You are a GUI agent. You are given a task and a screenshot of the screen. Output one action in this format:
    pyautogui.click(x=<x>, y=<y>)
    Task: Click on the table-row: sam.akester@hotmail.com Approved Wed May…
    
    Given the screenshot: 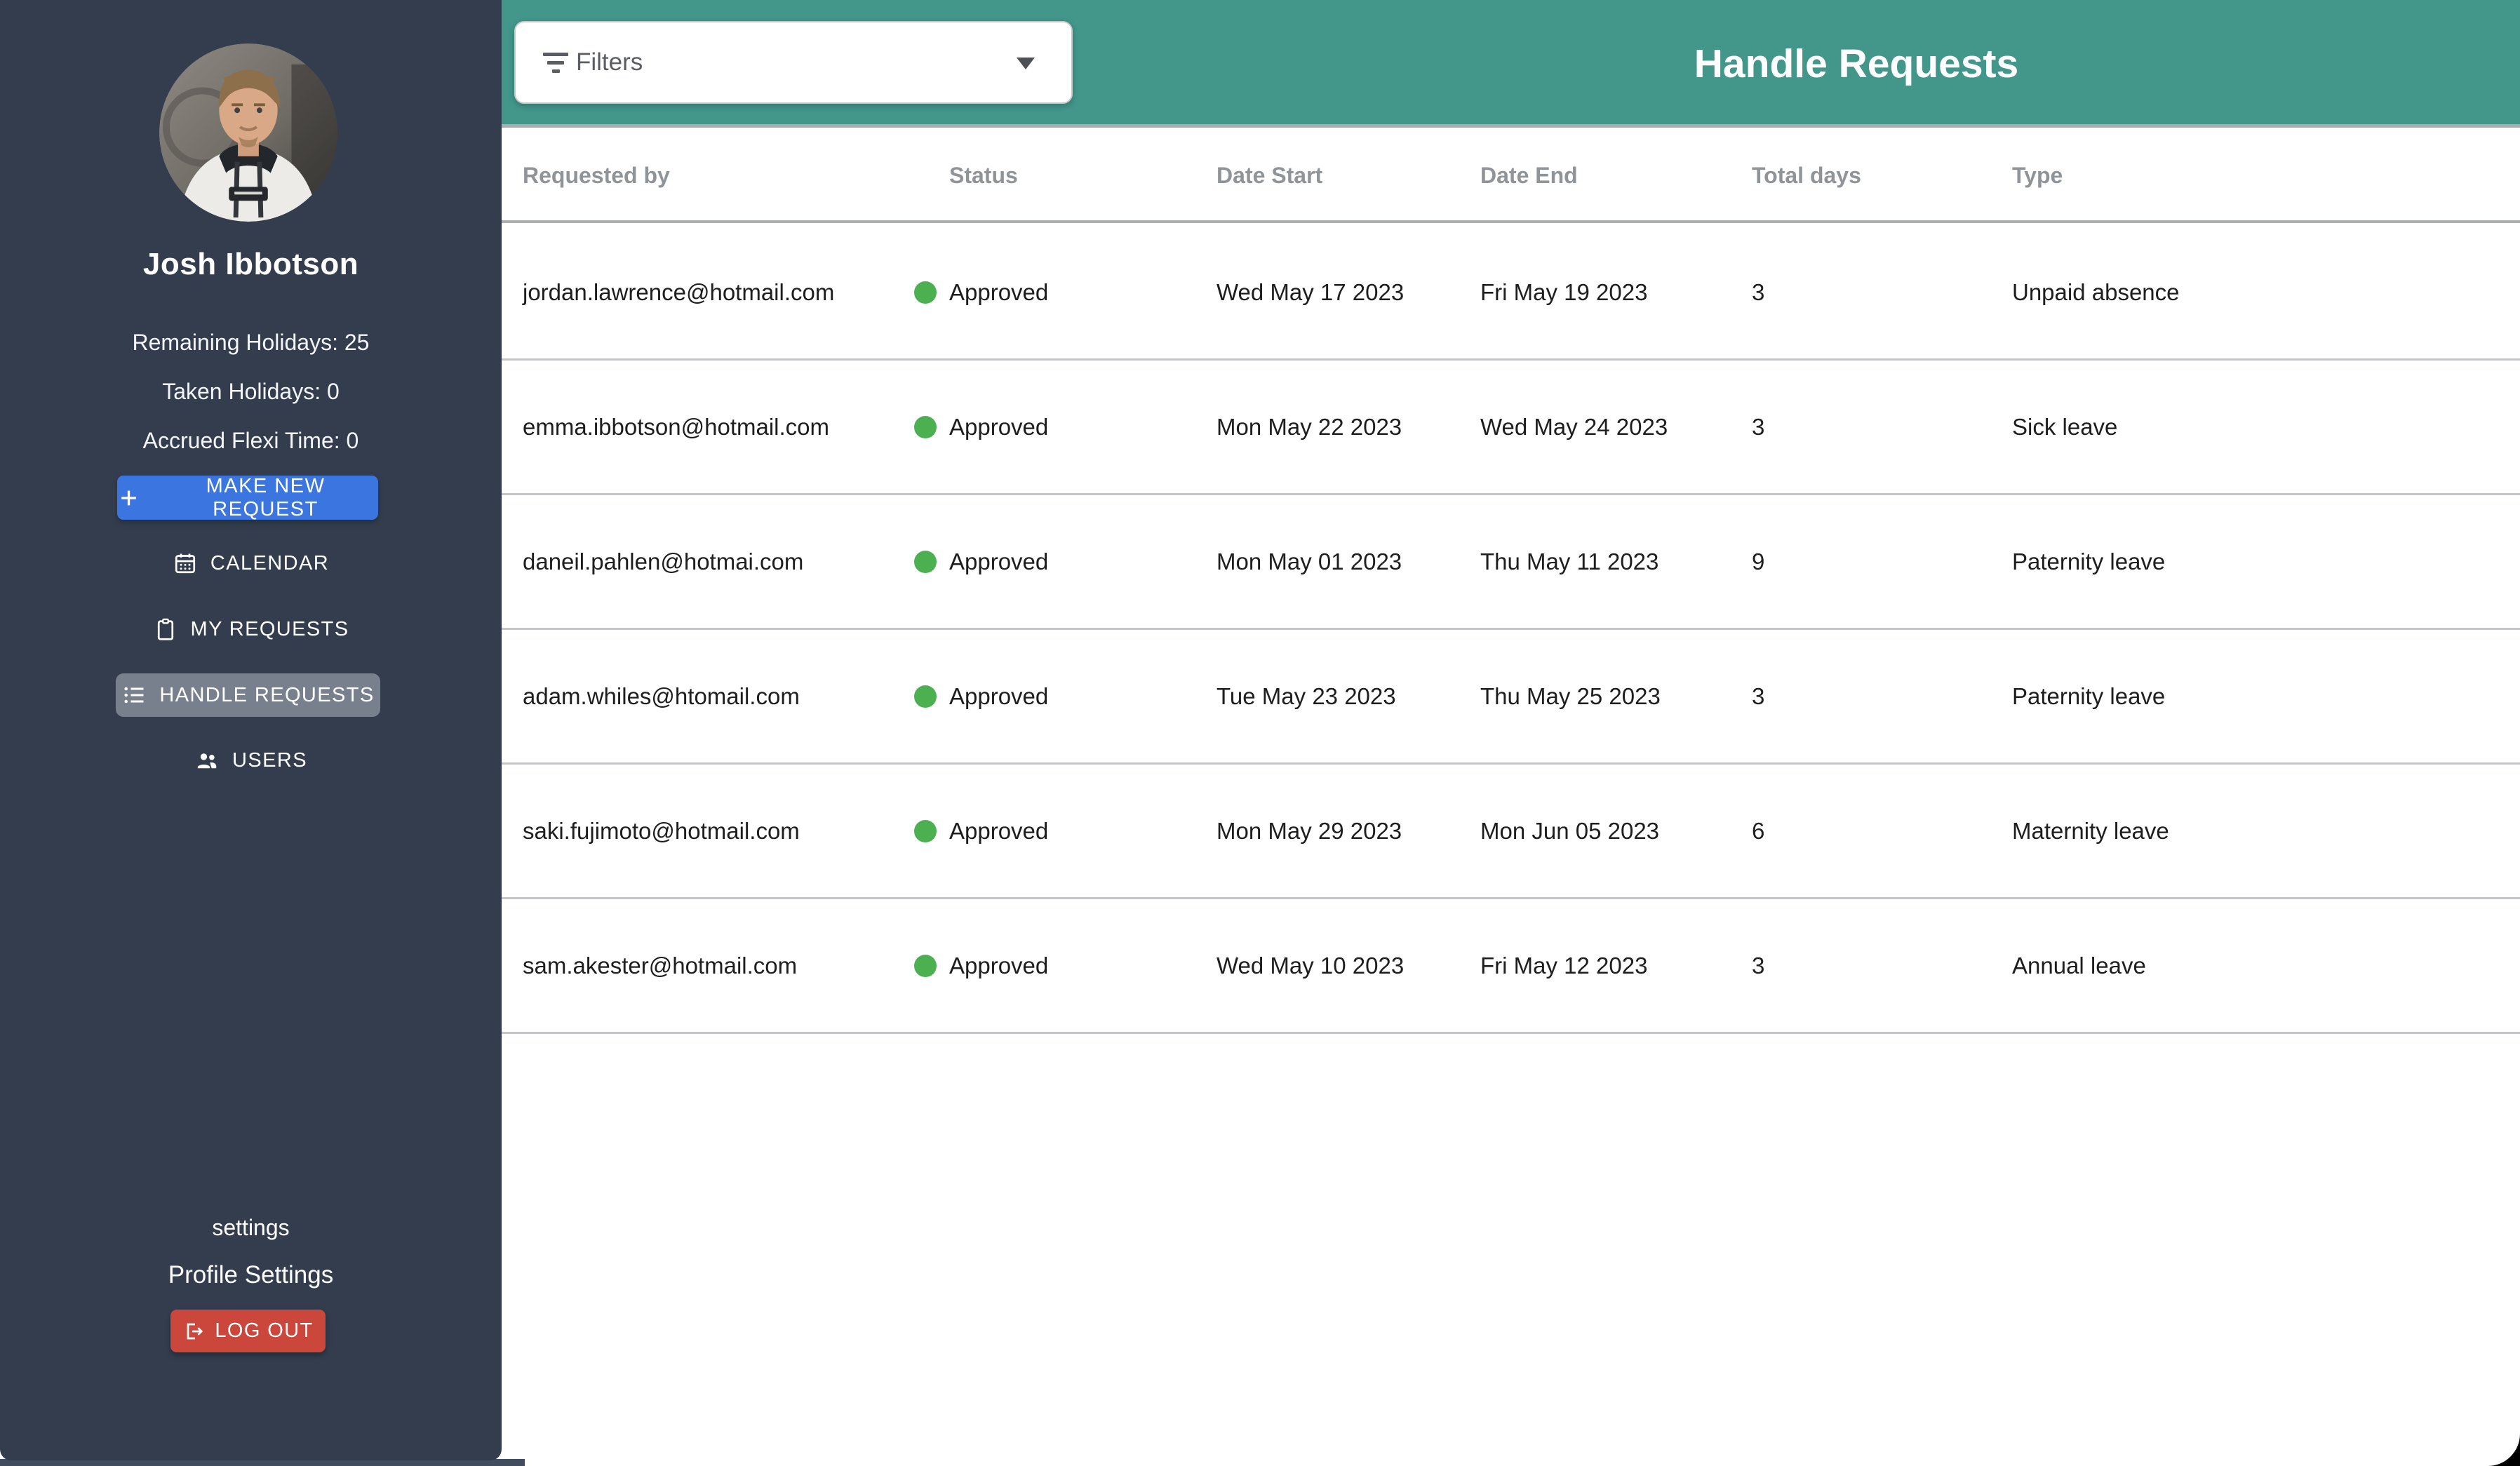 What is the action you would take?
    pyautogui.click(x=1511, y=966)
    